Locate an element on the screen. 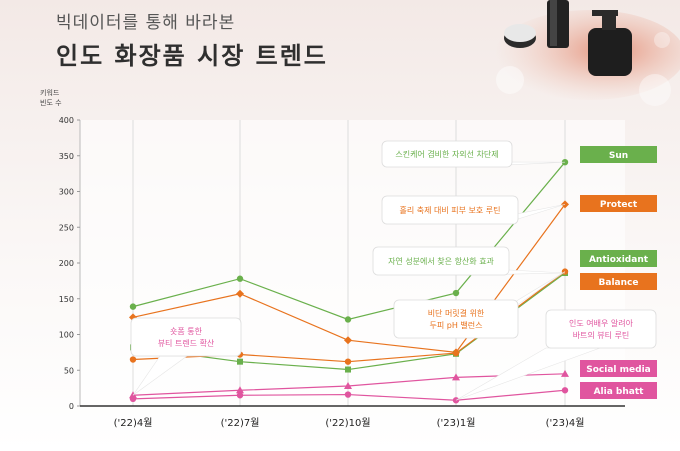 The height and width of the screenshot is (451, 680). x-tick-label: ('22)4월 is located at coordinates (133, 423).